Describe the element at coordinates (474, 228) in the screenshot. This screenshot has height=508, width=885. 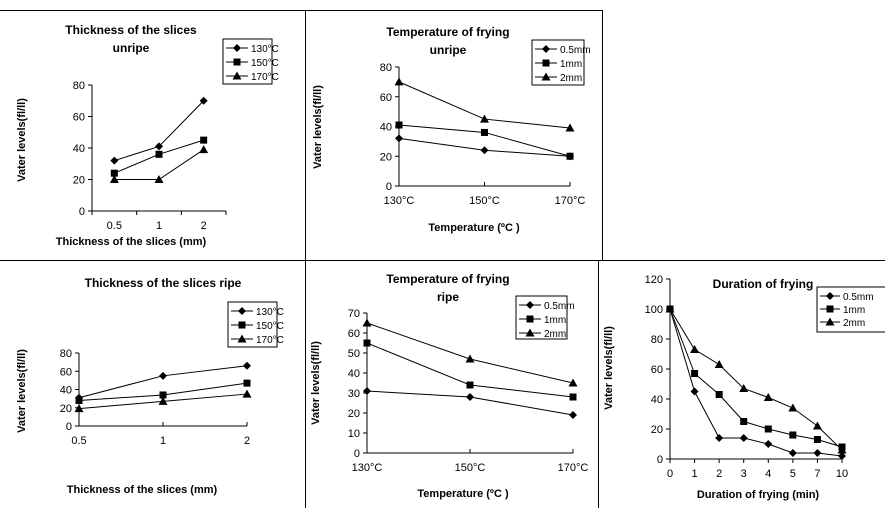
I see `x-axis-label: Temperature (ºC )` at that location.